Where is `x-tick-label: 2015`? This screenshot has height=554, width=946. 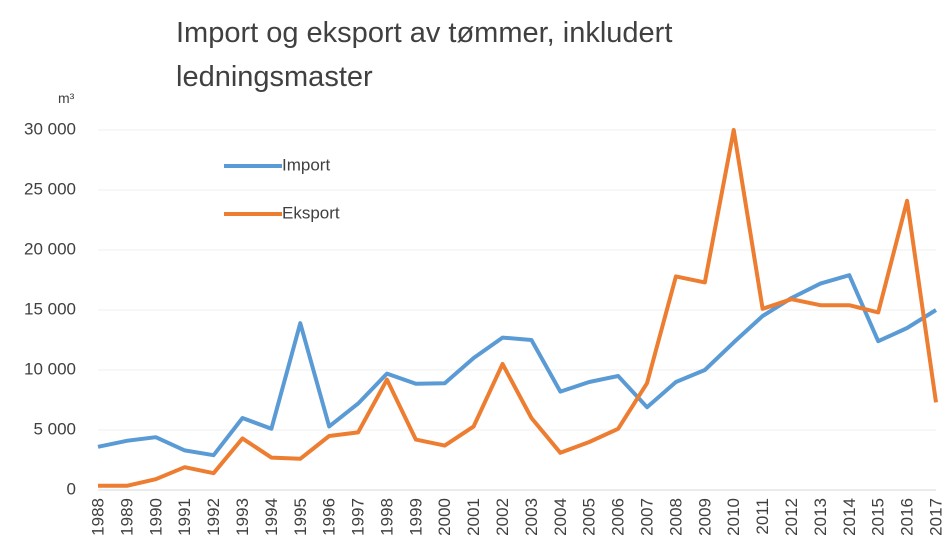 x-tick-label: 2015 is located at coordinates (878, 517).